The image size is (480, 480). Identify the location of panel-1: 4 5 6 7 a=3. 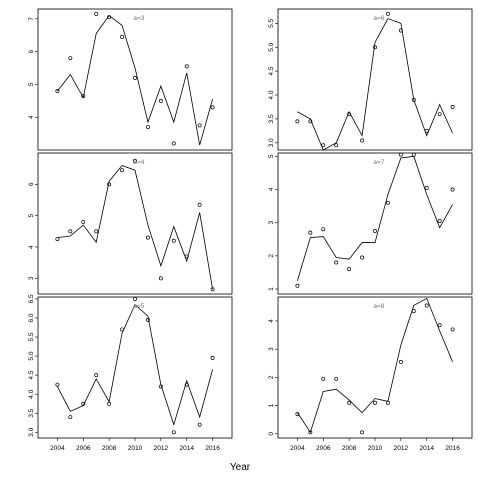
(130, 79).